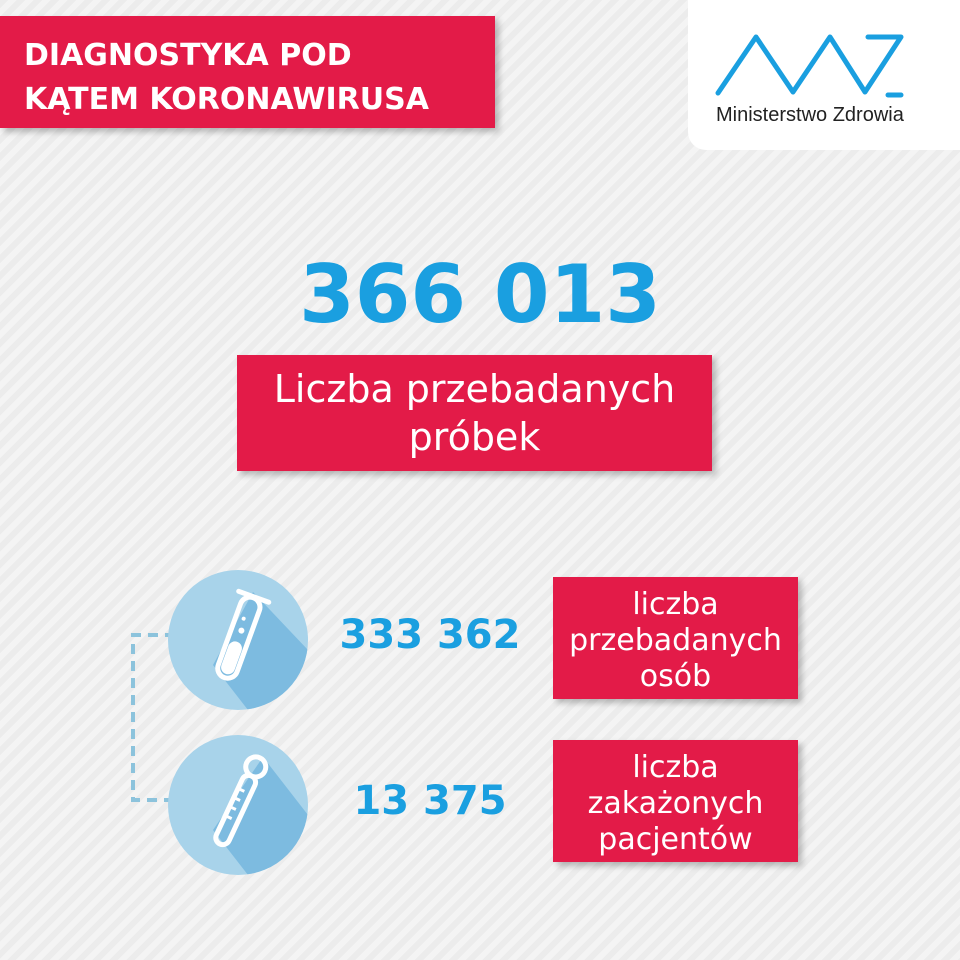 This screenshot has height=960, width=960. What do you see at coordinates (675, 839) in the screenshot?
I see `label-line: pacjentów` at bounding box center [675, 839].